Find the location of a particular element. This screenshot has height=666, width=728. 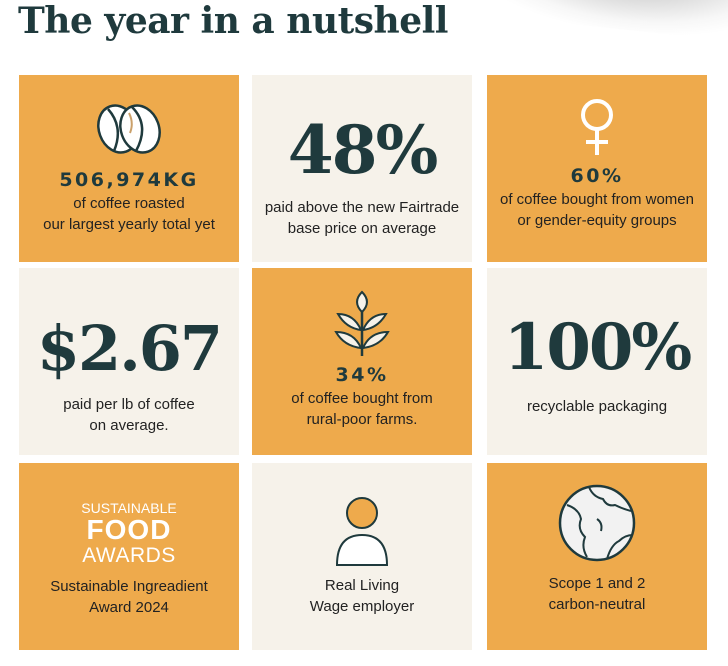

tile-text-line2: Wage employer is located at coordinates (362, 606).